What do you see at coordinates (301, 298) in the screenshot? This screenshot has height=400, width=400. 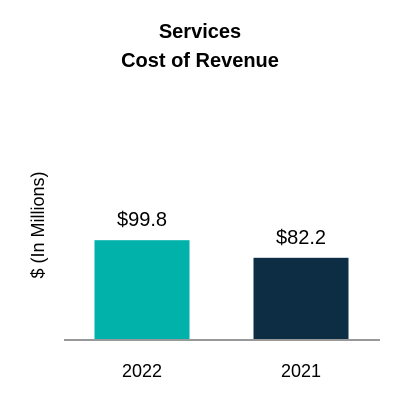 I see `bar-2021` at bounding box center [301, 298].